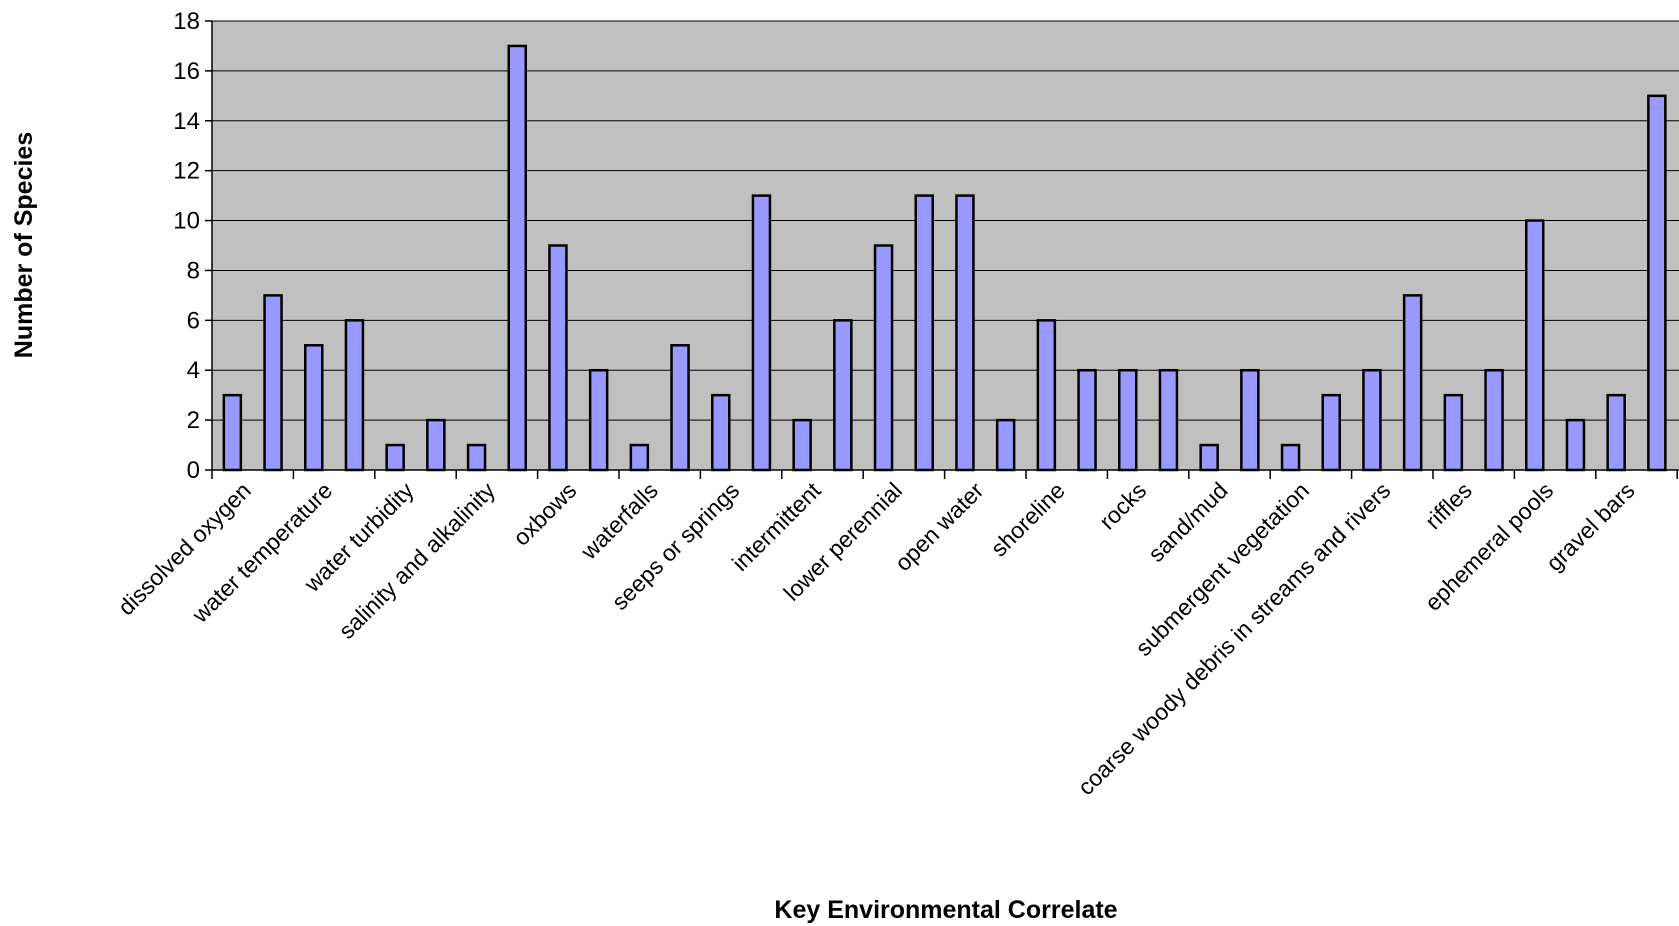  Describe the element at coordinates (1122, 505) in the screenshot. I see `x-tick-label: rocks` at that location.